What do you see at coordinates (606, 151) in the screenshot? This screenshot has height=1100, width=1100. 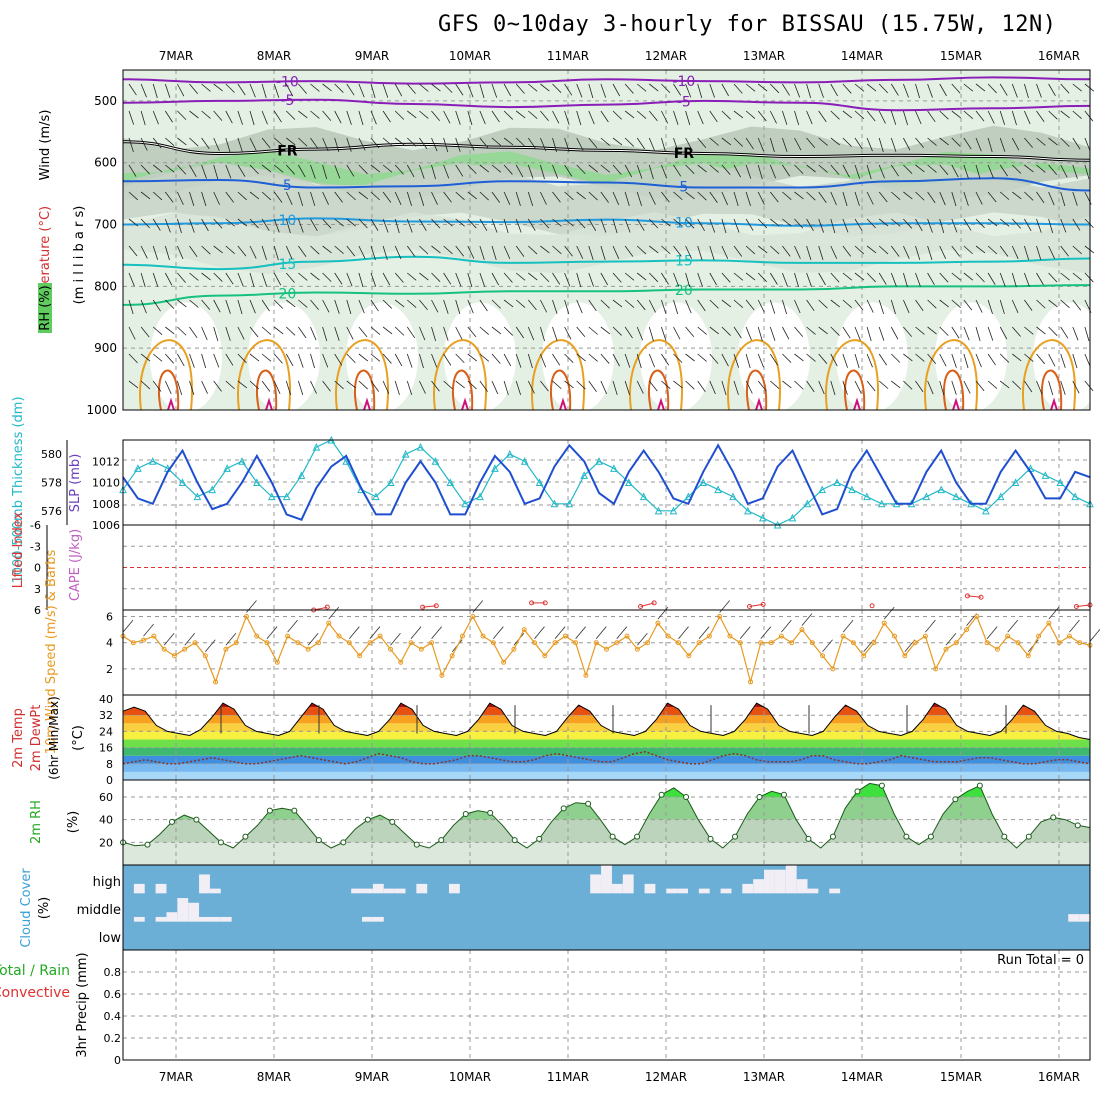 I see `isotherm-FR-inner` at bounding box center [606, 151].